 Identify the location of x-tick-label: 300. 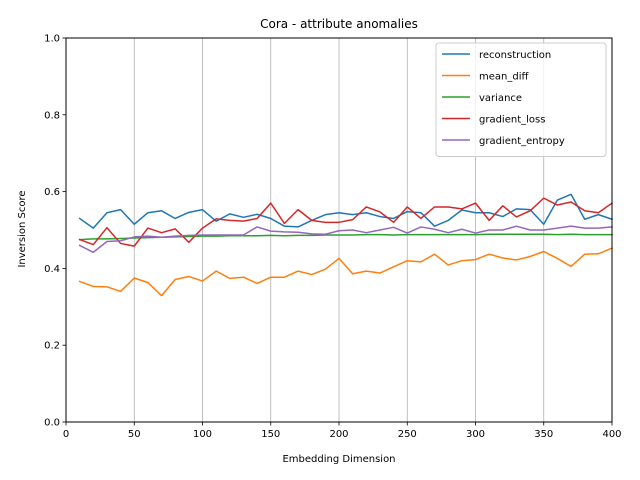
(475, 434).